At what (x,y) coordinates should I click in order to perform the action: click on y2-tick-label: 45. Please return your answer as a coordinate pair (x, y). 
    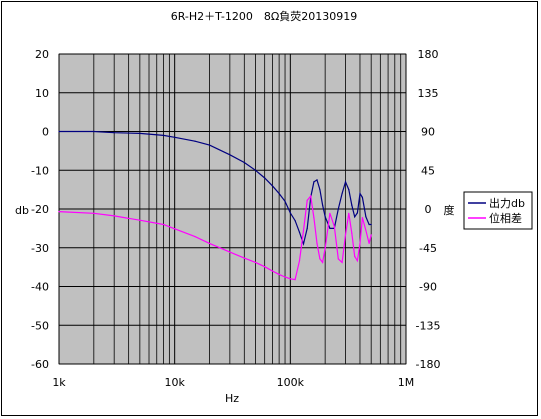
    Looking at the image, I should click on (428, 170).